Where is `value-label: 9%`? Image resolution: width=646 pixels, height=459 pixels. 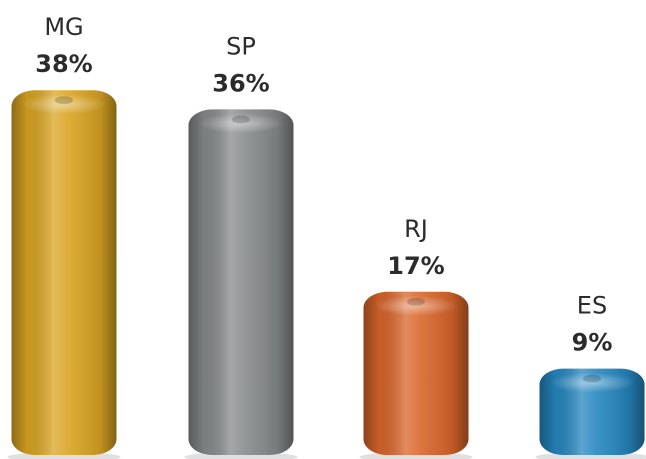
value-label: 9% is located at coordinates (592, 343).